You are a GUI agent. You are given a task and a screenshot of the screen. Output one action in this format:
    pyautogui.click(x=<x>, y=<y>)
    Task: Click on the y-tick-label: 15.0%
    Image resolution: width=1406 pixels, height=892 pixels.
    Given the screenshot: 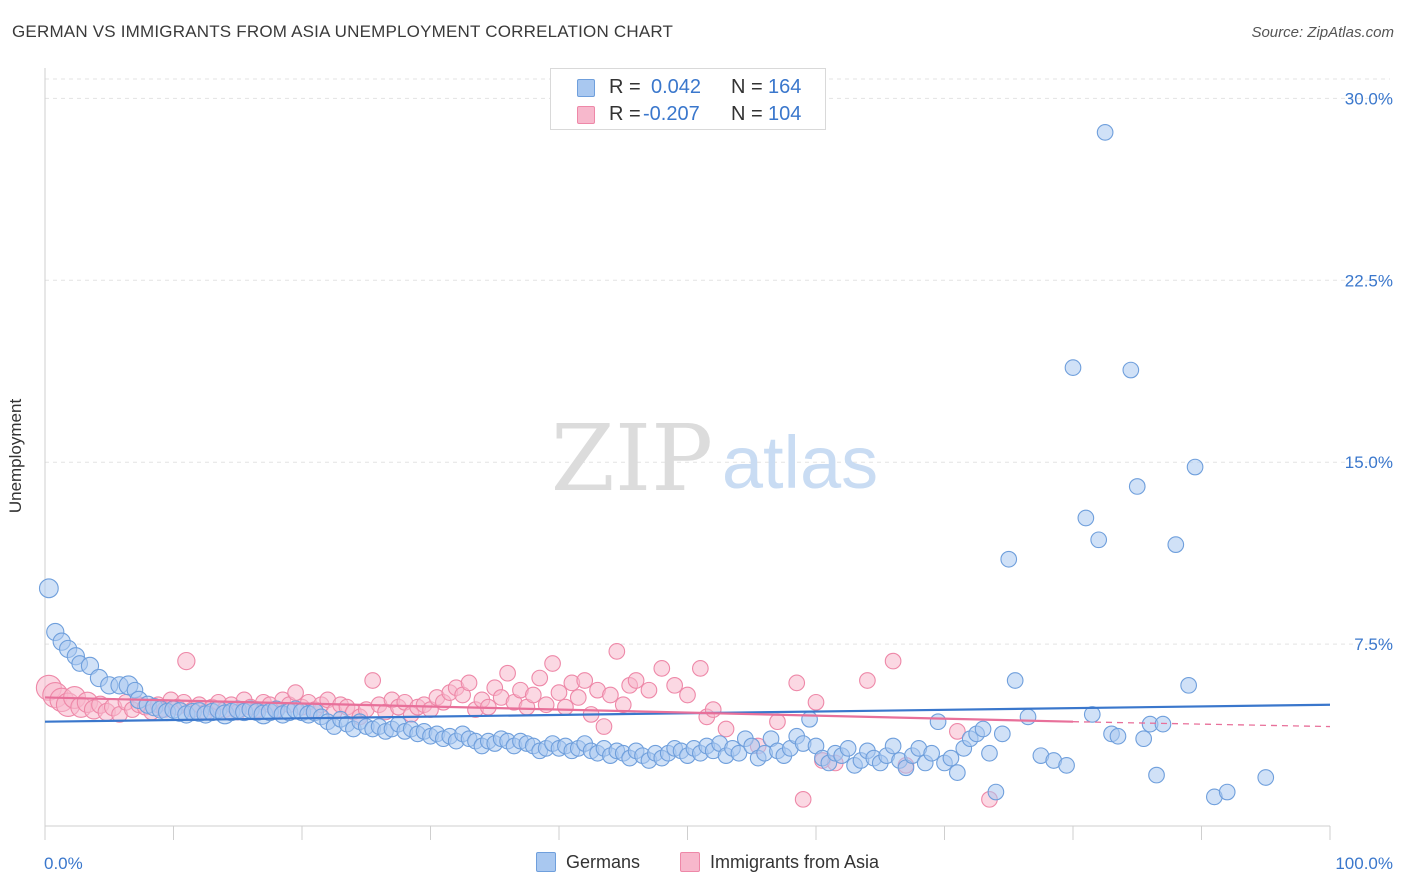 What is the action you would take?
    pyautogui.click(x=1369, y=462)
    